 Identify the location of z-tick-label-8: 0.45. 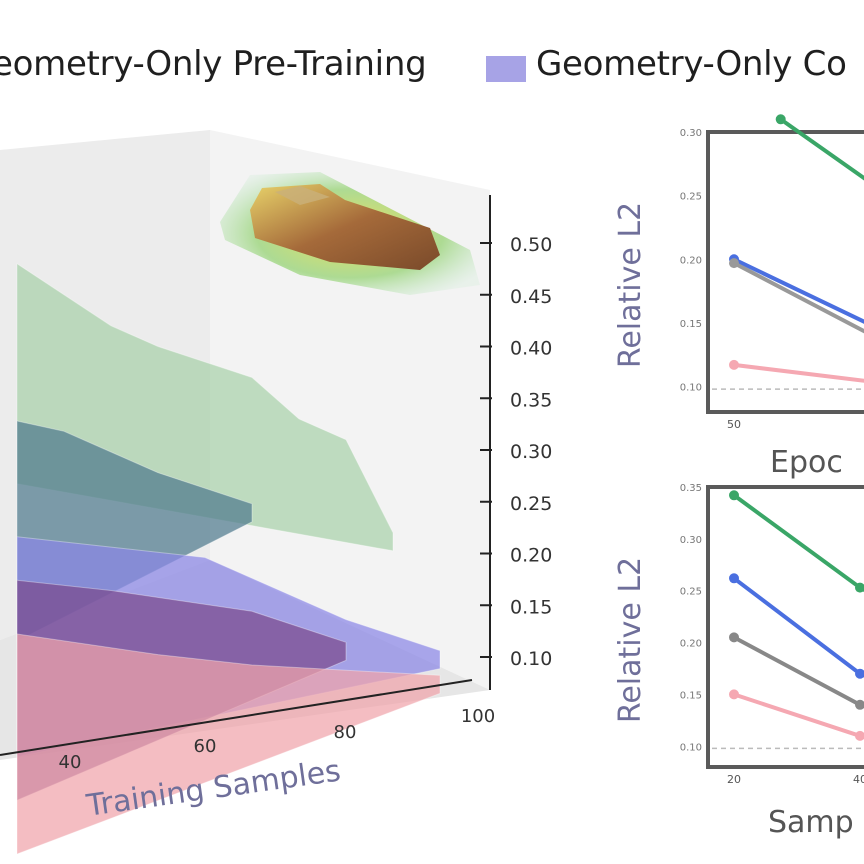
(531, 297).